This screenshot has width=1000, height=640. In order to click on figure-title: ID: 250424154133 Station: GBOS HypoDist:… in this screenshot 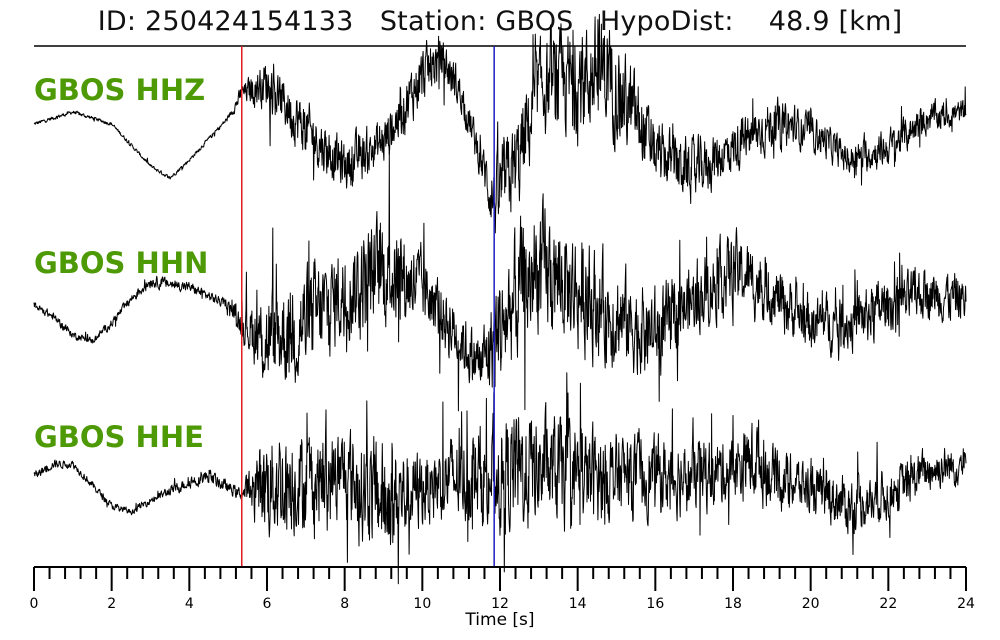, I will do `click(500, 21)`.